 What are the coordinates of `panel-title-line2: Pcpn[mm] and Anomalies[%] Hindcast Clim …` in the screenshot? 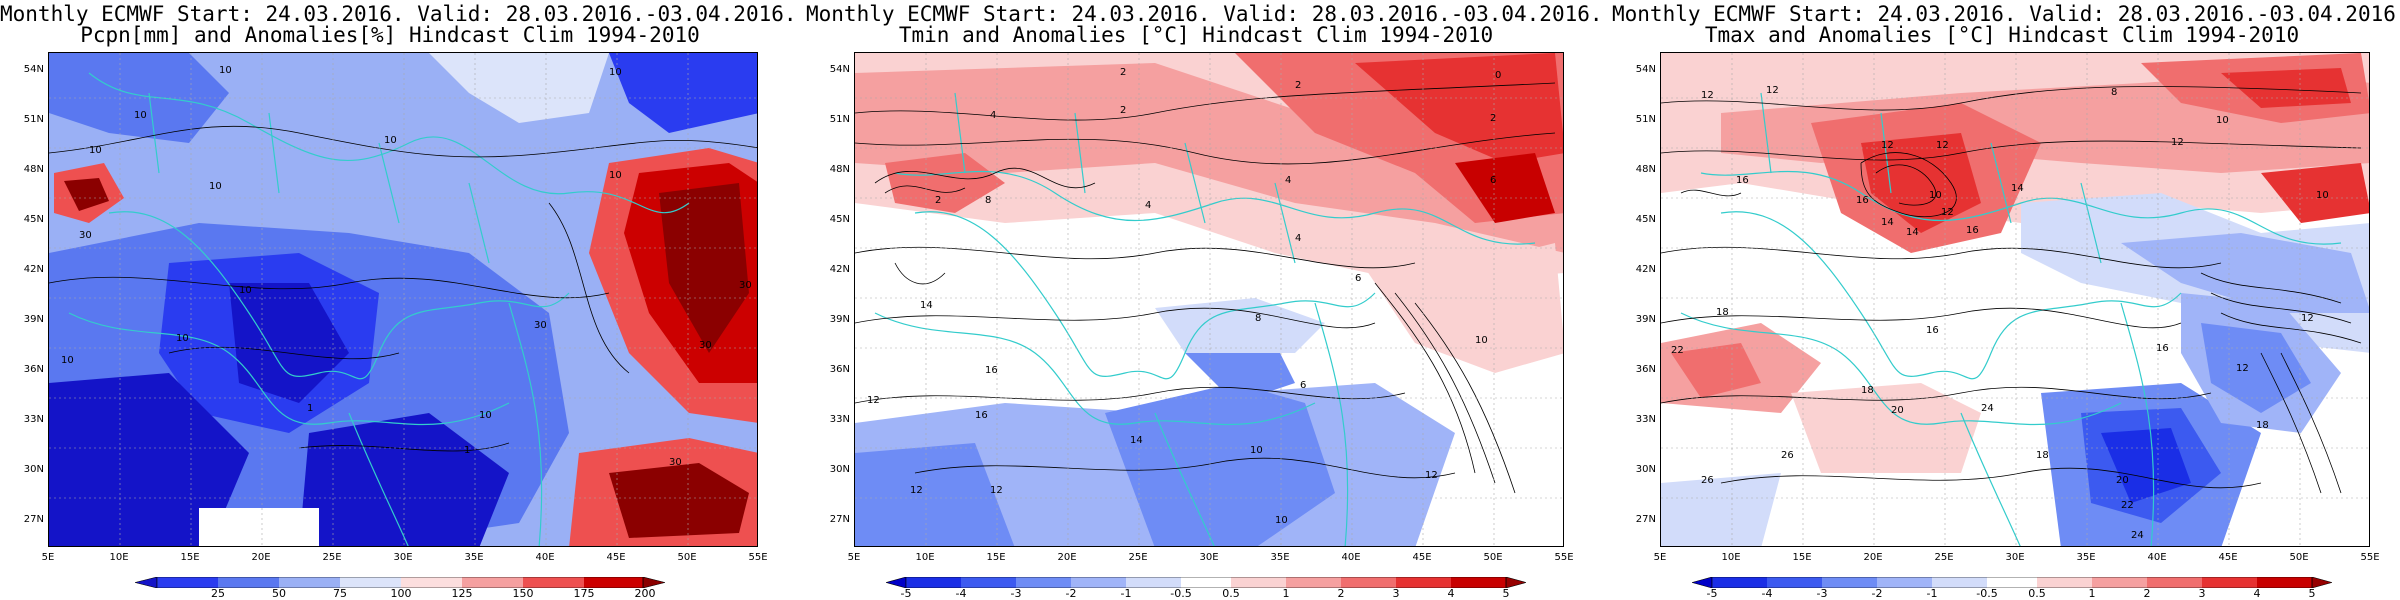 It's located at (390, 35).